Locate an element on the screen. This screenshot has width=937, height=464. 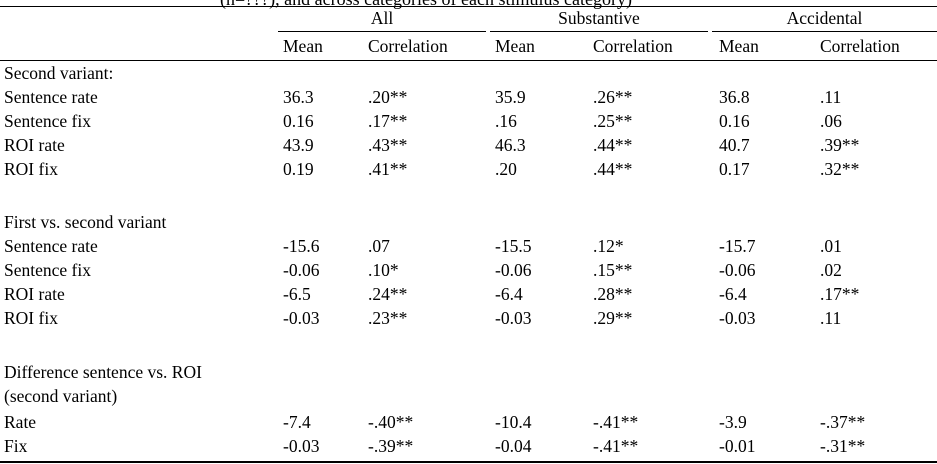
cell: -.31** is located at coordinates (843, 446).